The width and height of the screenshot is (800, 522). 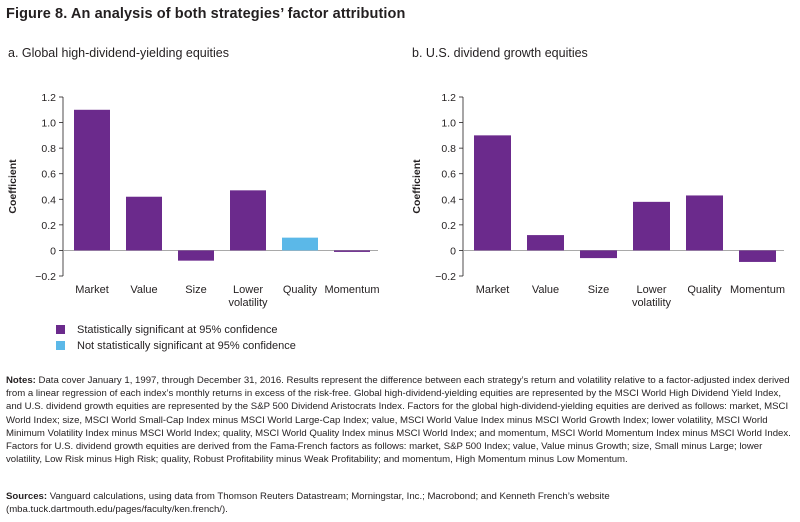 What do you see at coordinates (492, 193) in the screenshot?
I see `chart-b-bar-market` at bounding box center [492, 193].